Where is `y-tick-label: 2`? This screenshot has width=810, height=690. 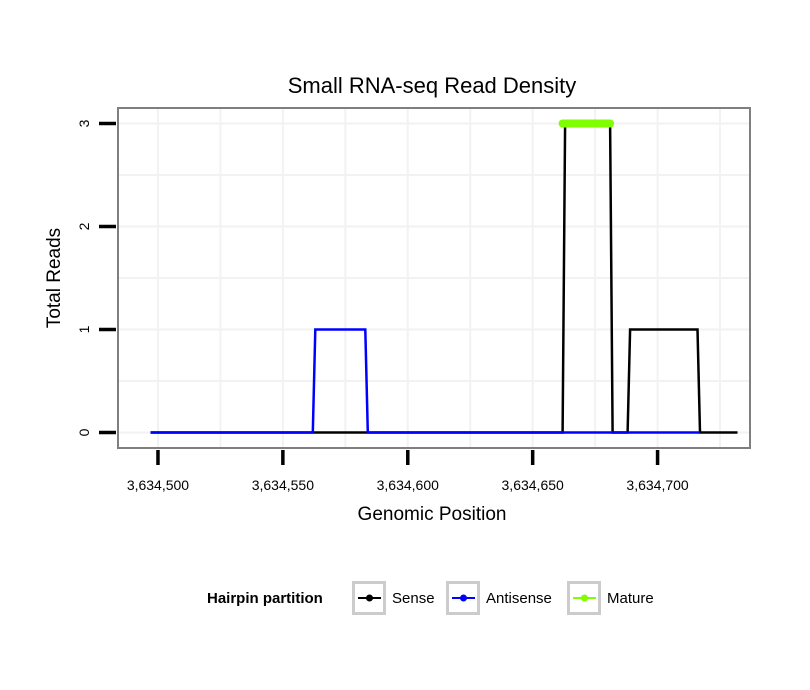 y-tick-label: 2 is located at coordinates (84, 226).